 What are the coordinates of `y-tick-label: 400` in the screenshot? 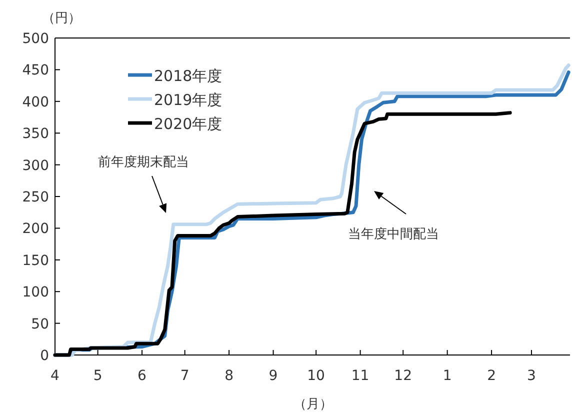 It's located at (35, 102).